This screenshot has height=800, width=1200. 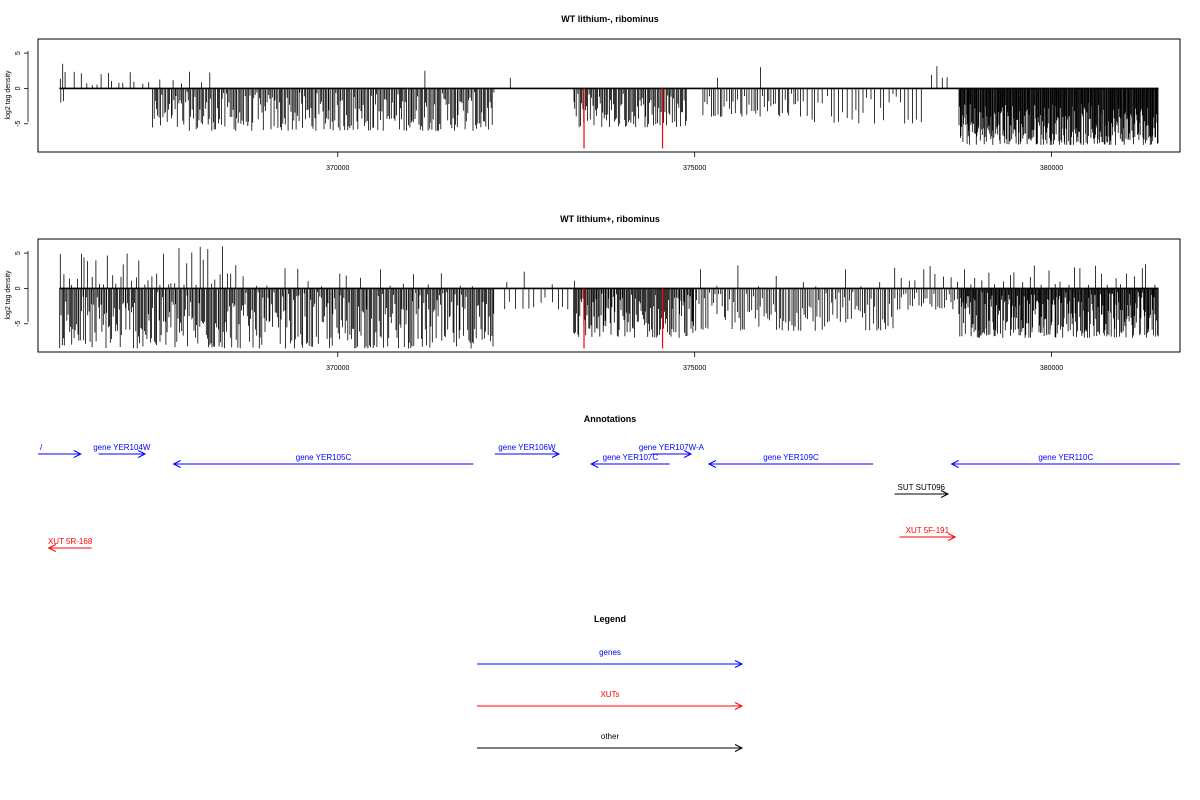 I want to click on panel-1-title: WT lithium-, ribominus, so click(x=610, y=19).